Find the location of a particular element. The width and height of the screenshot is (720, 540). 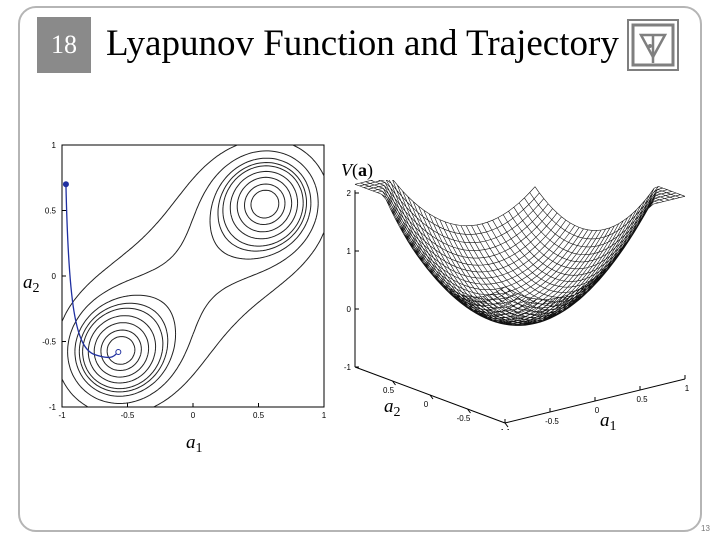

contour-x-tick-label: -0.5 is located at coordinates (128, 415).